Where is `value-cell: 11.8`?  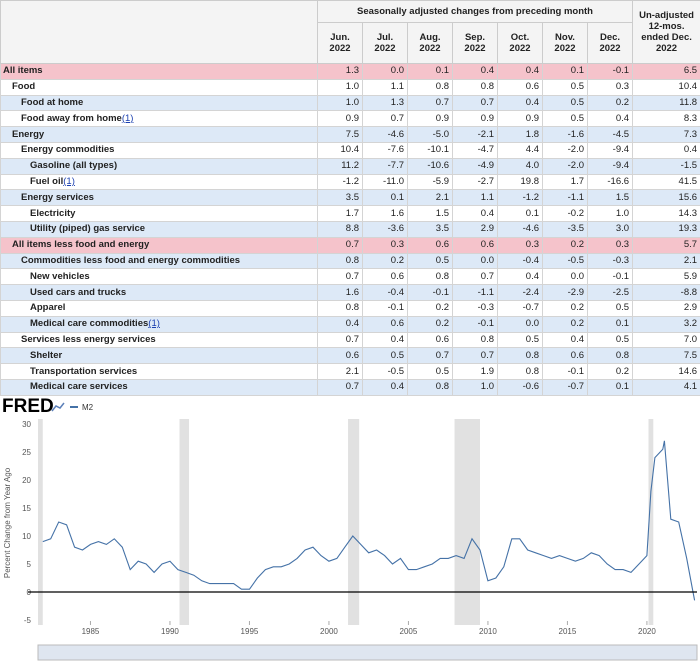
value-cell: 11.8 is located at coordinates (666, 103).